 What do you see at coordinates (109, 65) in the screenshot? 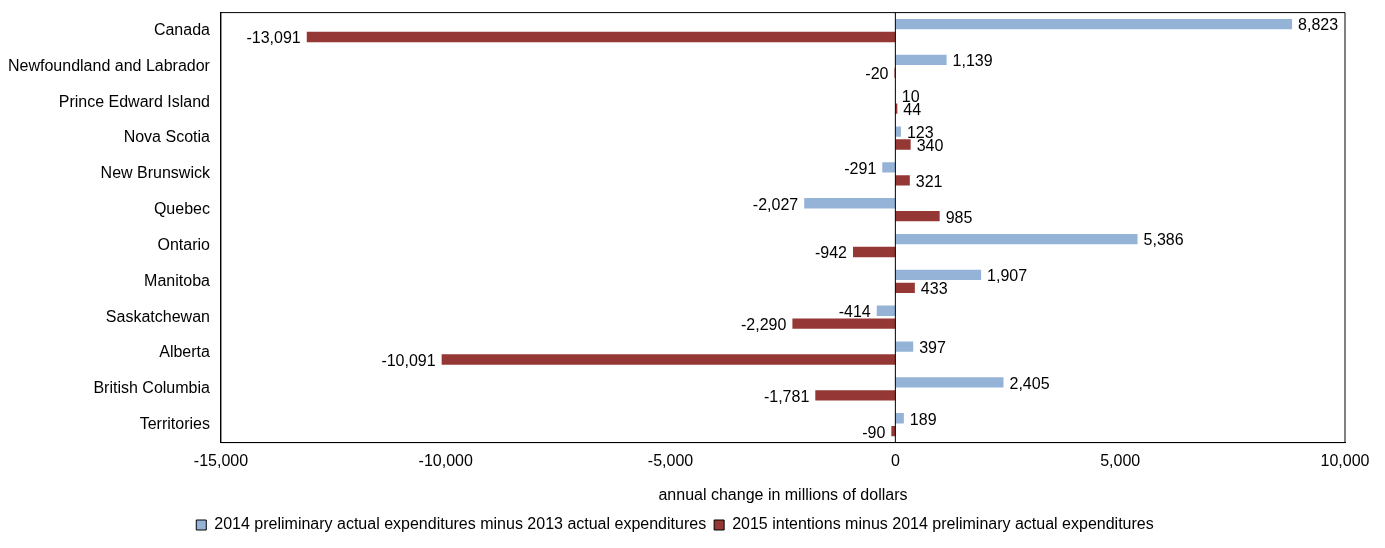
I see `y-tick-label: Newfoundland and Labrador` at bounding box center [109, 65].